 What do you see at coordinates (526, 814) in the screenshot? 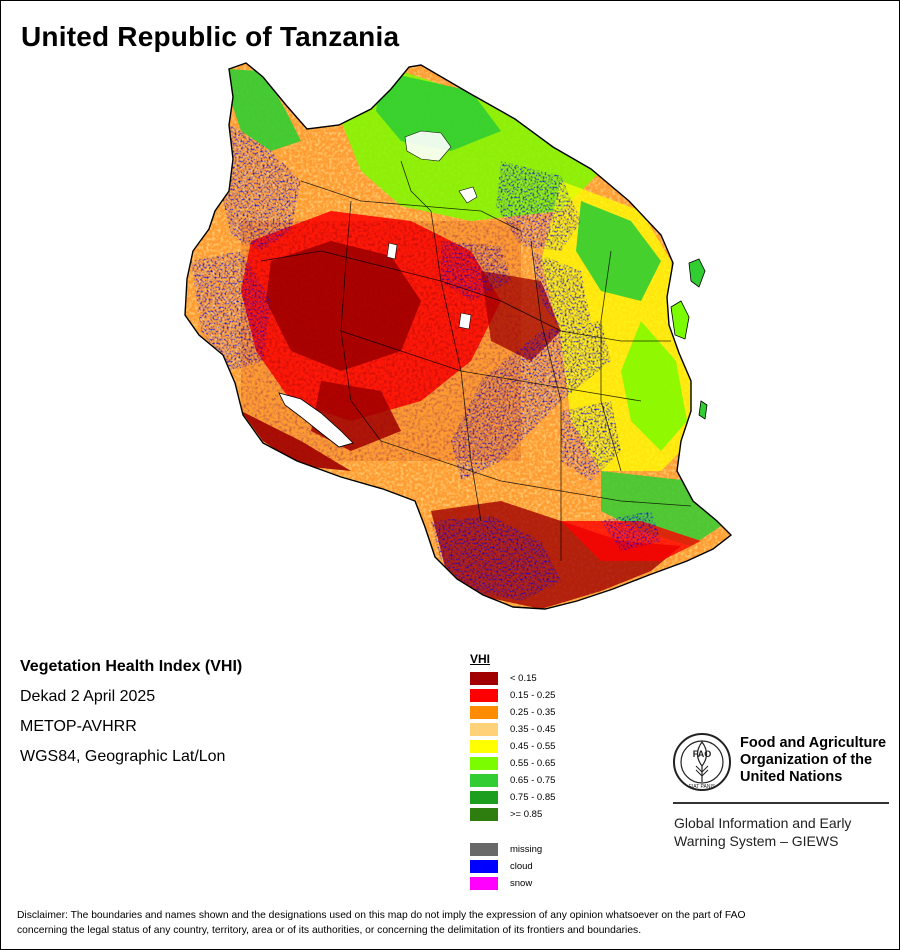
I see `legend-label: >= 0.85` at bounding box center [526, 814].